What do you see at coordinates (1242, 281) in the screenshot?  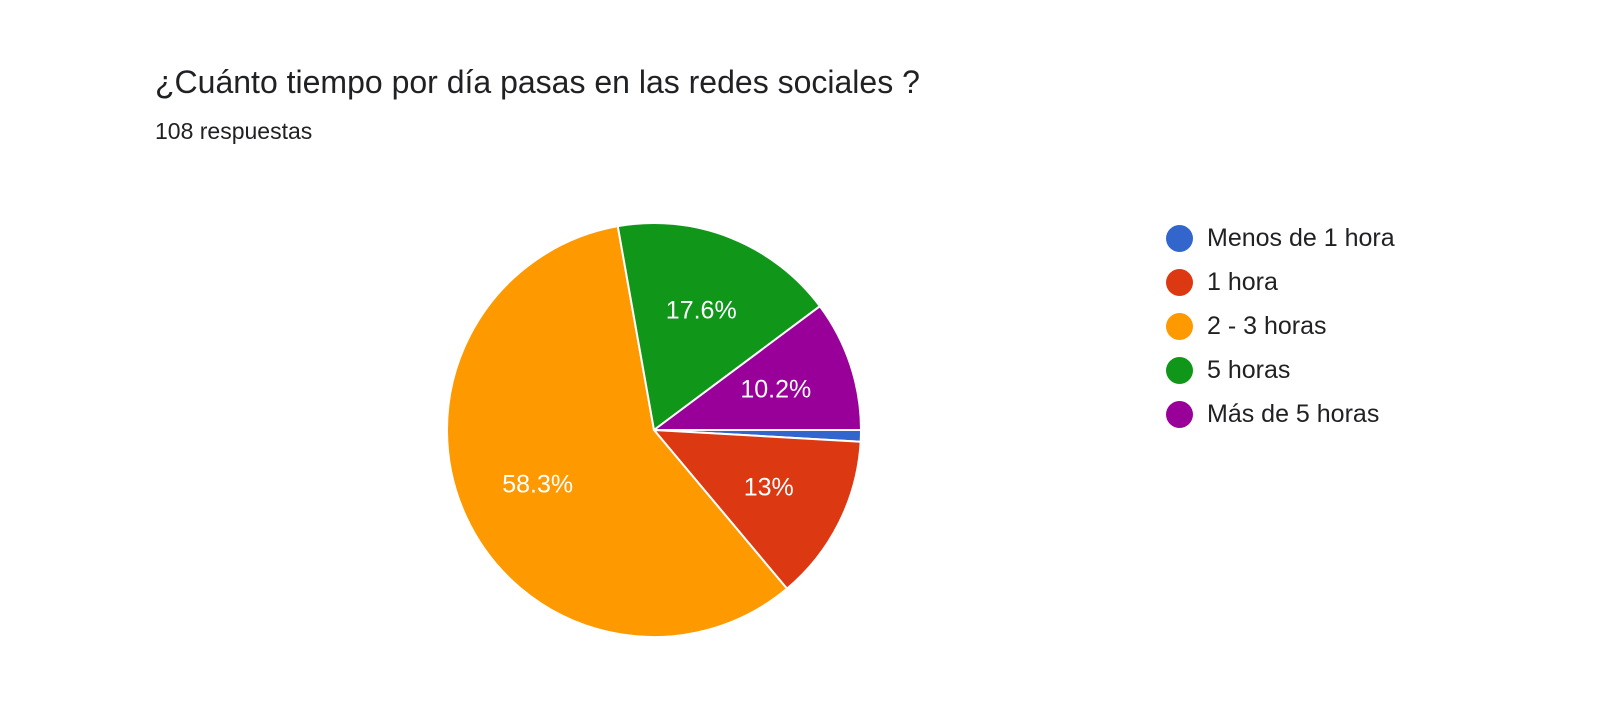 I see `legend-label: 1 hora` at bounding box center [1242, 281].